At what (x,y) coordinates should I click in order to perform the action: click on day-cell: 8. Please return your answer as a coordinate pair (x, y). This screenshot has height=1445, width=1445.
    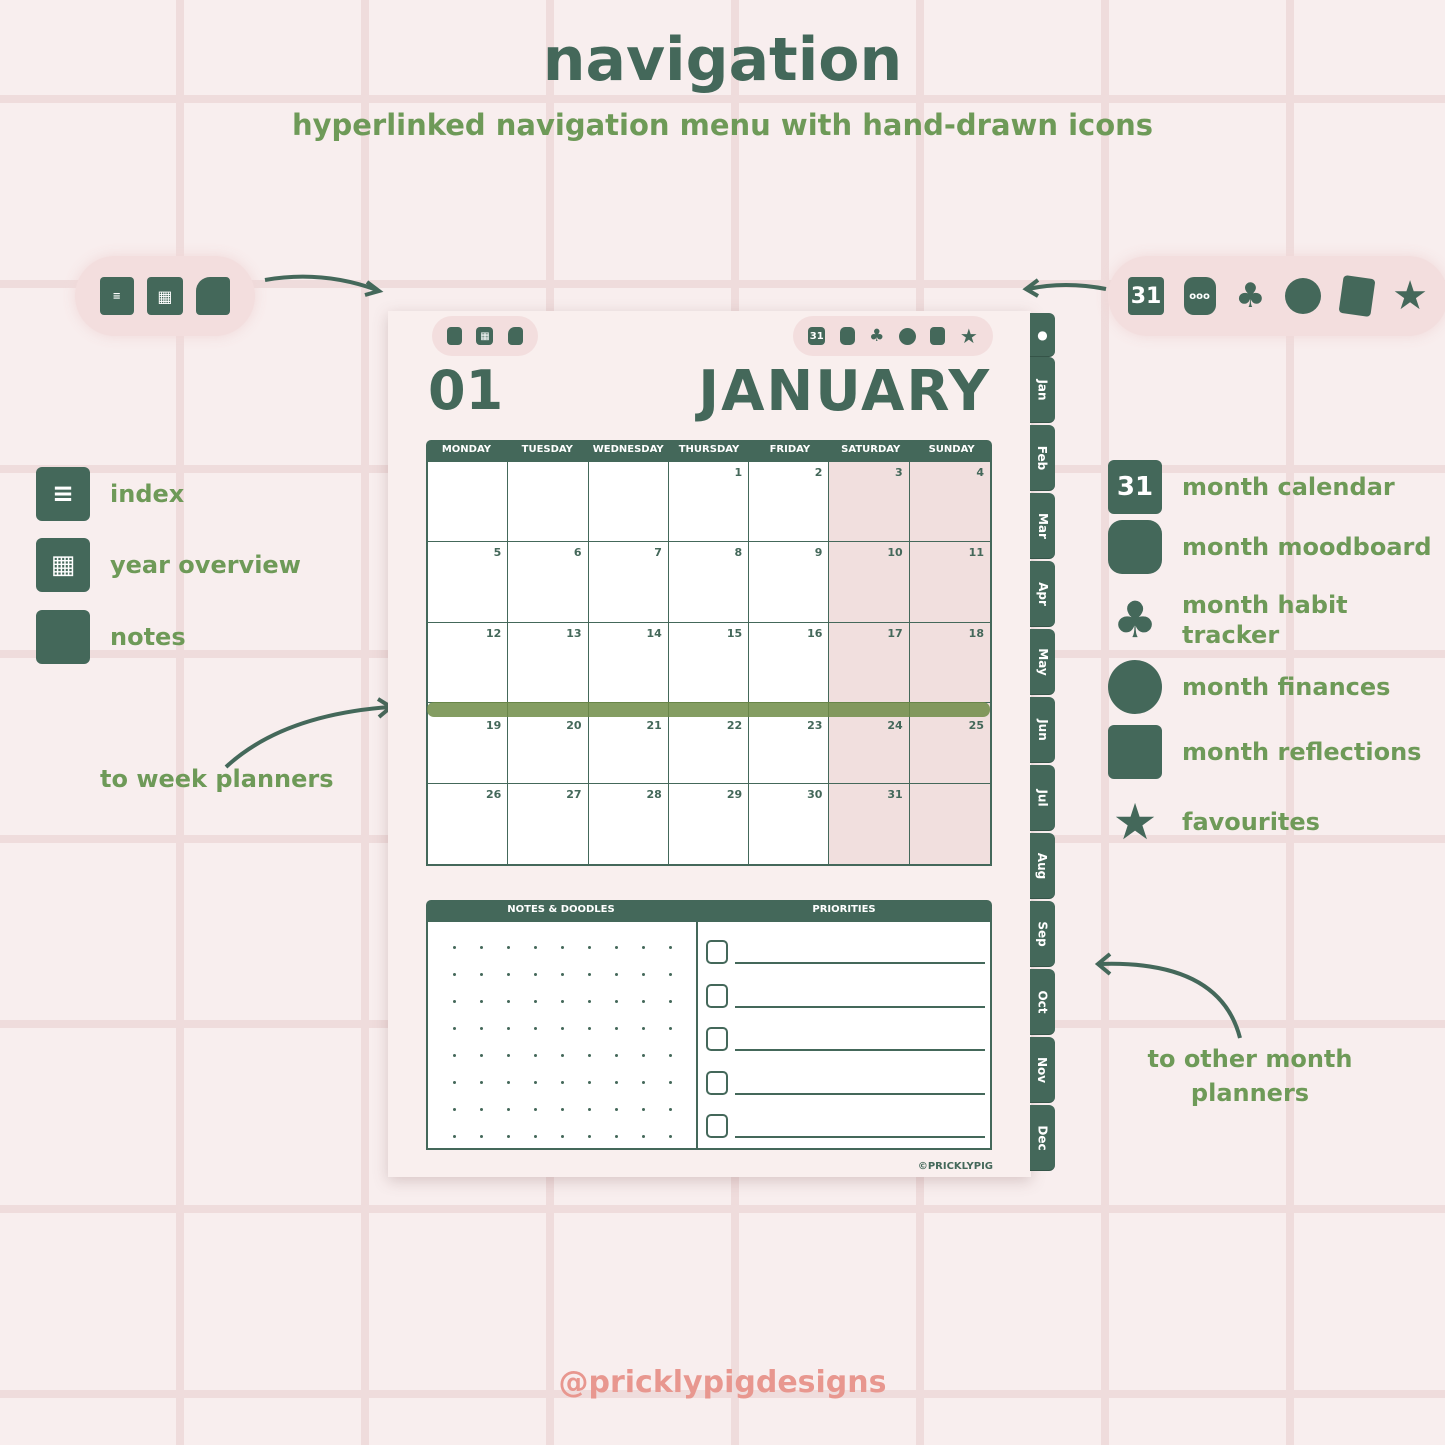
    Looking at the image, I should click on (709, 582).